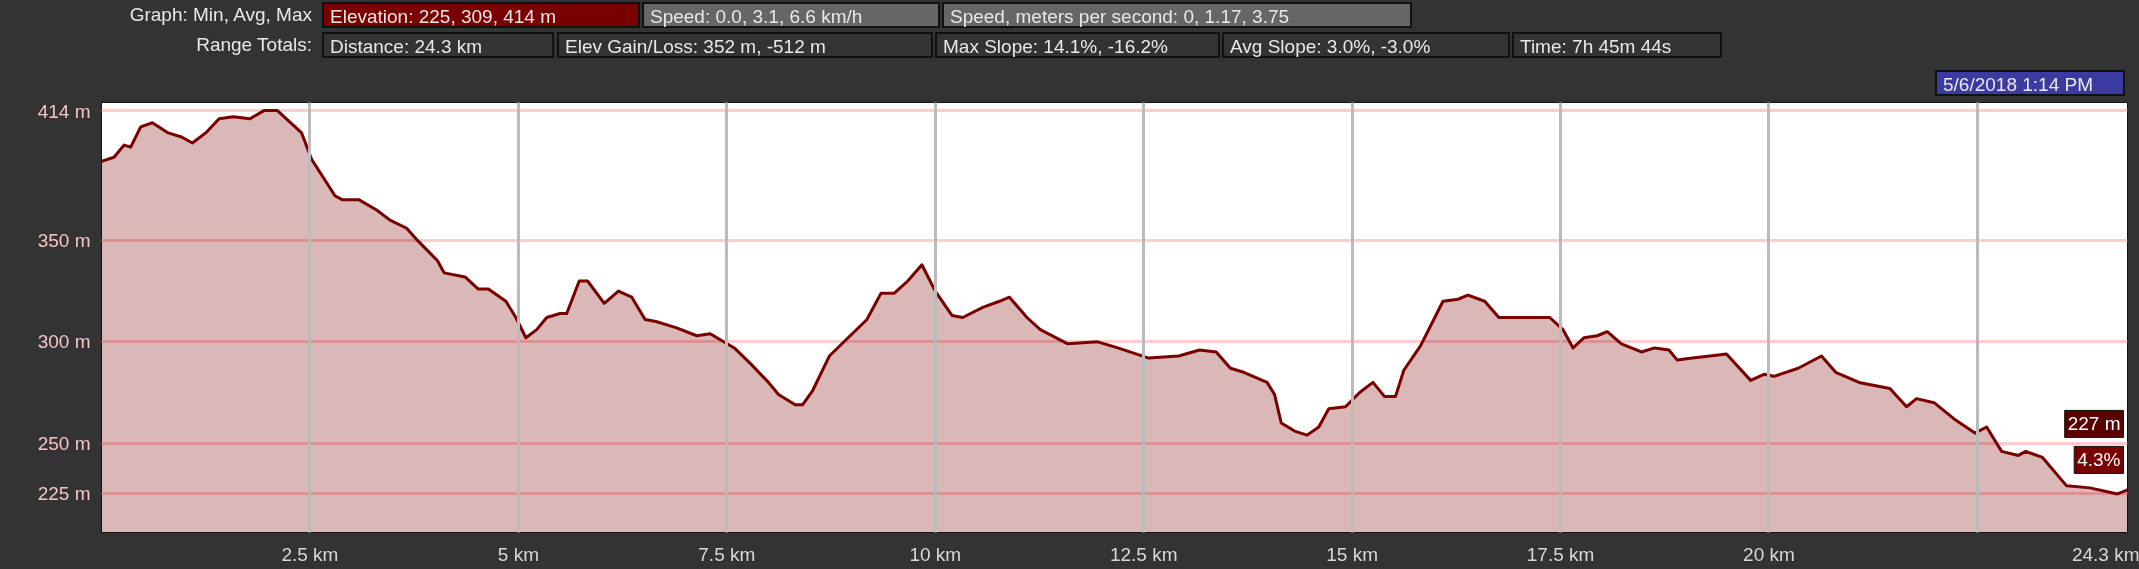  What do you see at coordinates (518, 554) in the screenshot?
I see `x-tick-label: 5 km` at bounding box center [518, 554].